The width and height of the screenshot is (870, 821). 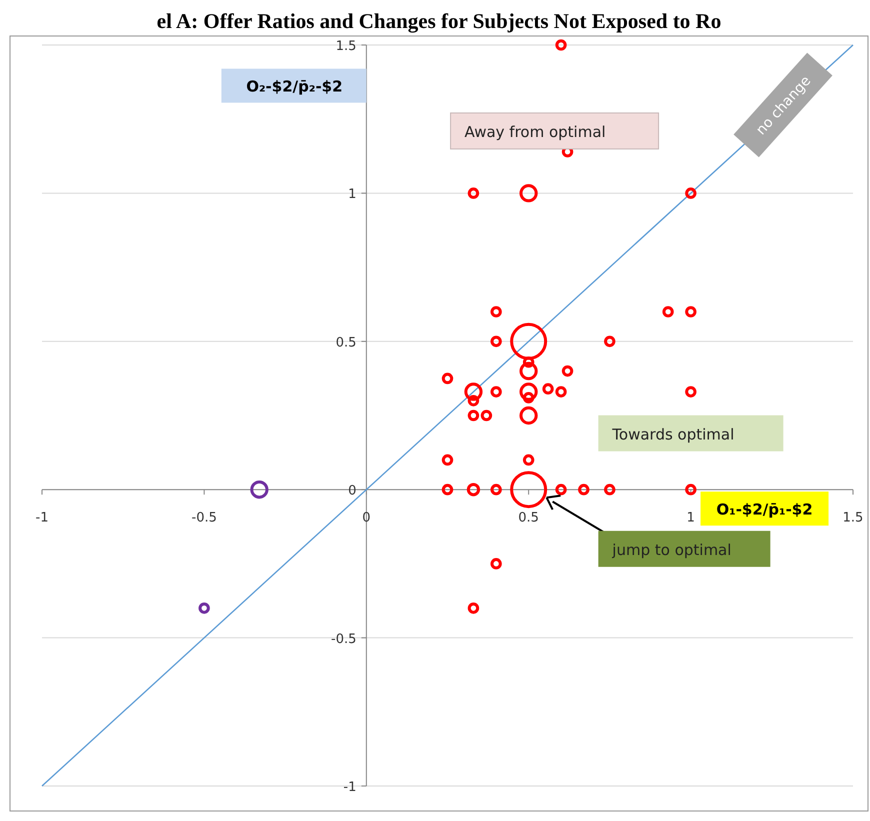 What do you see at coordinates (528, 518) in the screenshot?
I see `x-tick-label: 0.5` at bounding box center [528, 518].